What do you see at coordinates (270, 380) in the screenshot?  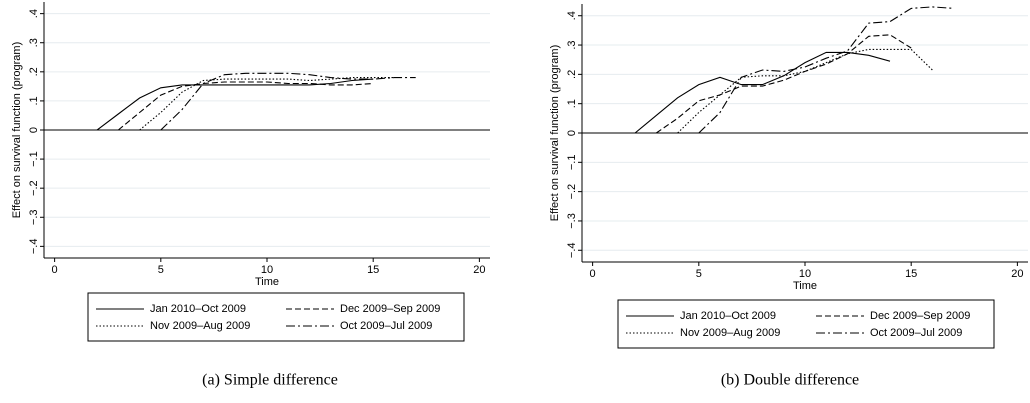 I see `caption: (a) Simple difference` at bounding box center [270, 380].